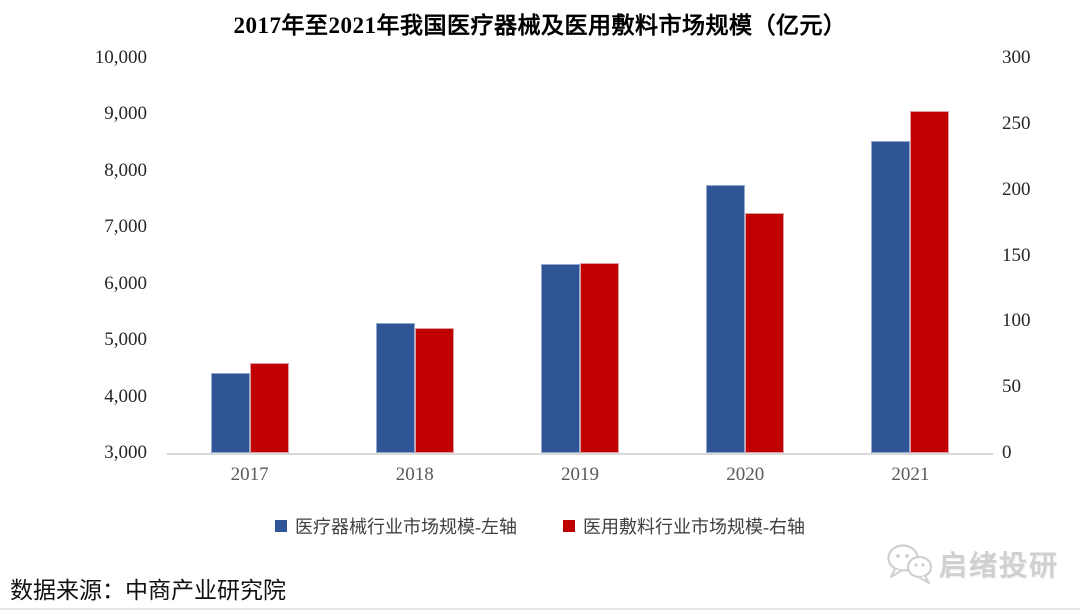 Image resolution: width=1080 pixels, height=611 pixels. I want to click on bar-dressing-2020, so click(765, 333).